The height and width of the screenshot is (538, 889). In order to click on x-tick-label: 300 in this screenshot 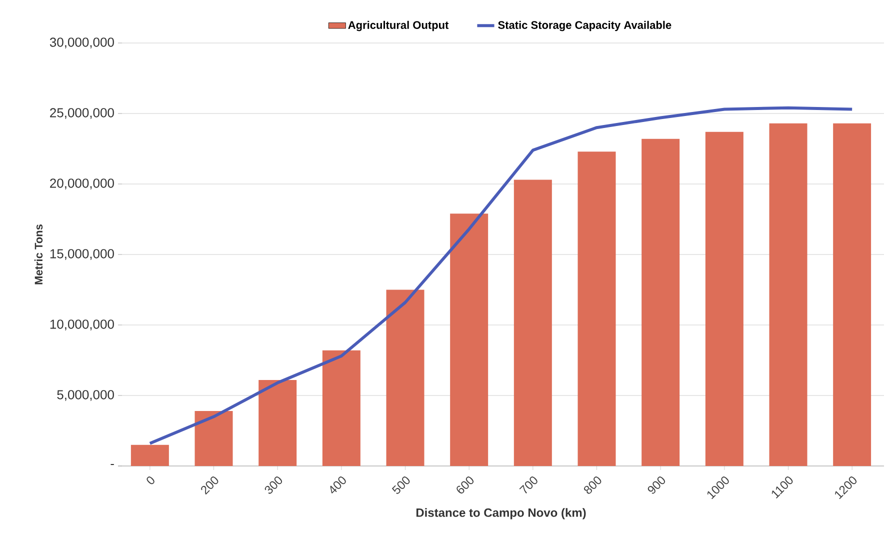, I will do `click(273, 485)`.